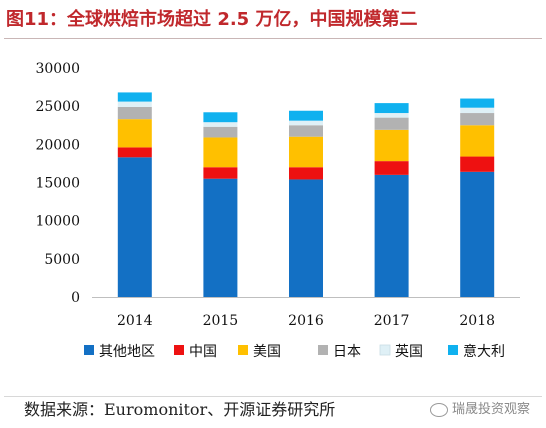 This screenshot has width=546, height=428. Describe the element at coordinates (62, 260) in the screenshot. I see `y-tick-label: 5000` at that location.